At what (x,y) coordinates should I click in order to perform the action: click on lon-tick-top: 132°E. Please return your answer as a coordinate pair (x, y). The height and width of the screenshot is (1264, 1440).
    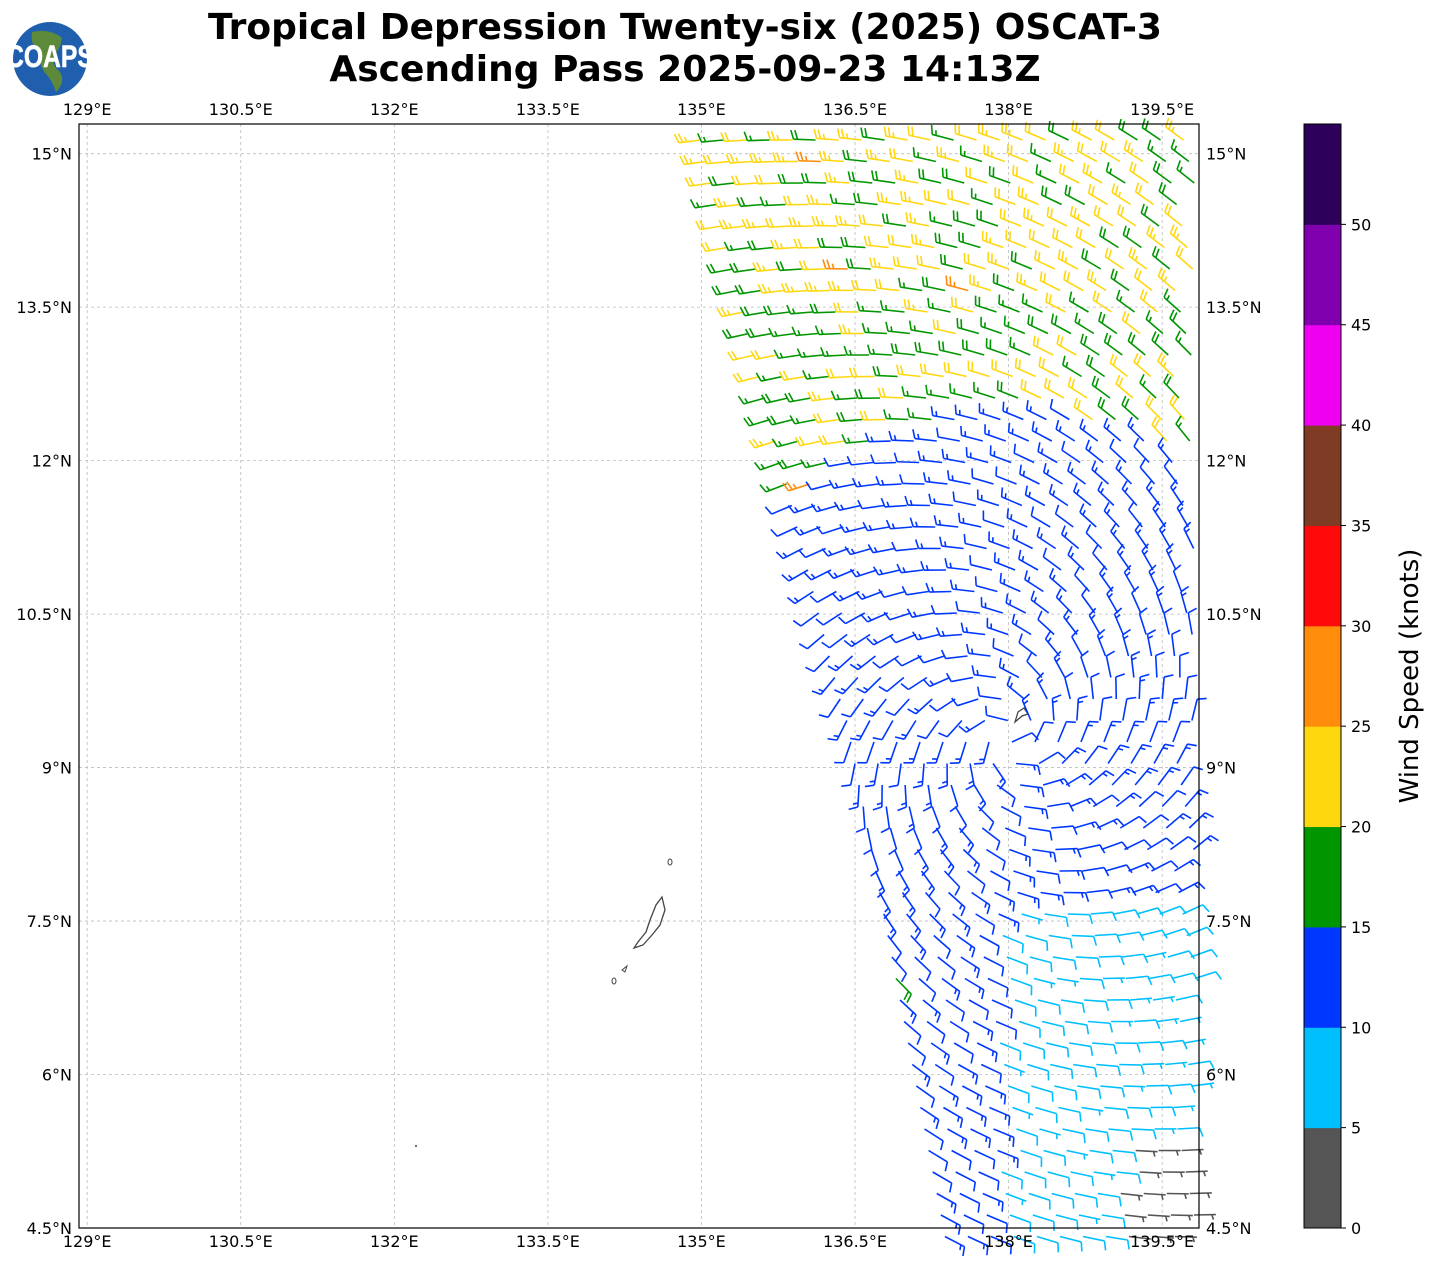
    Looking at the image, I should click on (394, 109).